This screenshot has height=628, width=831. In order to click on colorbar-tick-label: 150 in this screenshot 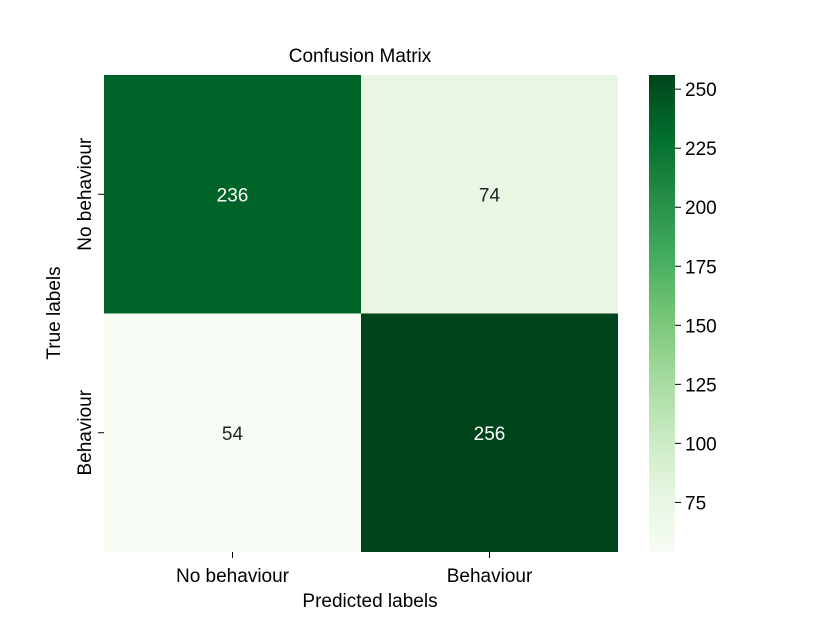, I will do `click(701, 326)`.